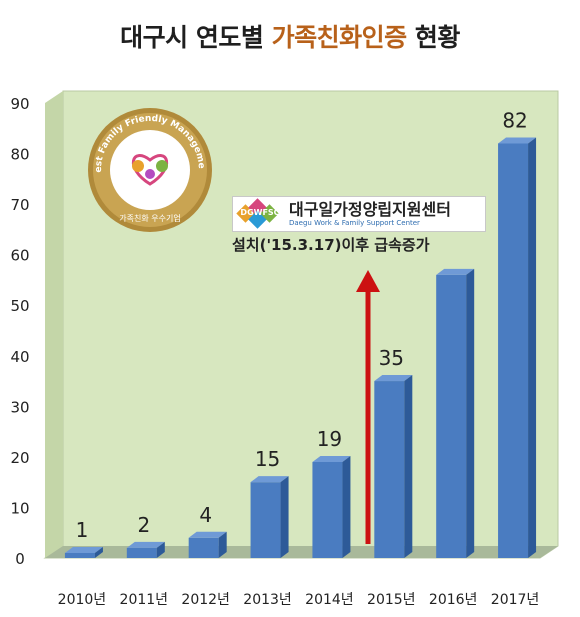 The height and width of the screenshot is (617, 580). What do you see at coordinates (19, 104) in the screenshot?
I see `y-tick-label: 90` at bounding box center [19, 104].